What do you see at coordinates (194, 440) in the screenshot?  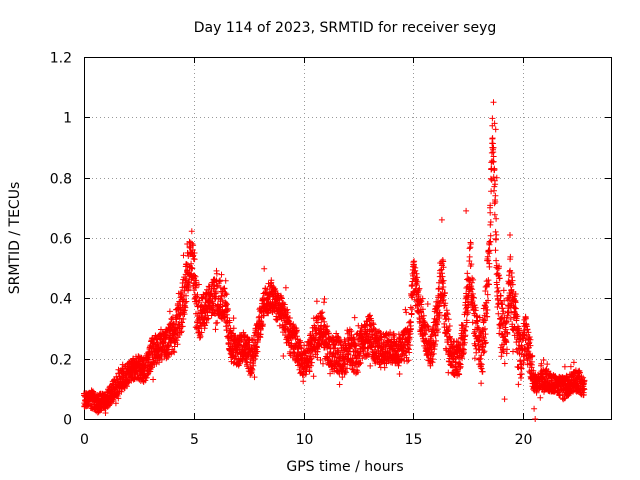 I see `x-tick-label: 5` at bounding box center [194, 440].